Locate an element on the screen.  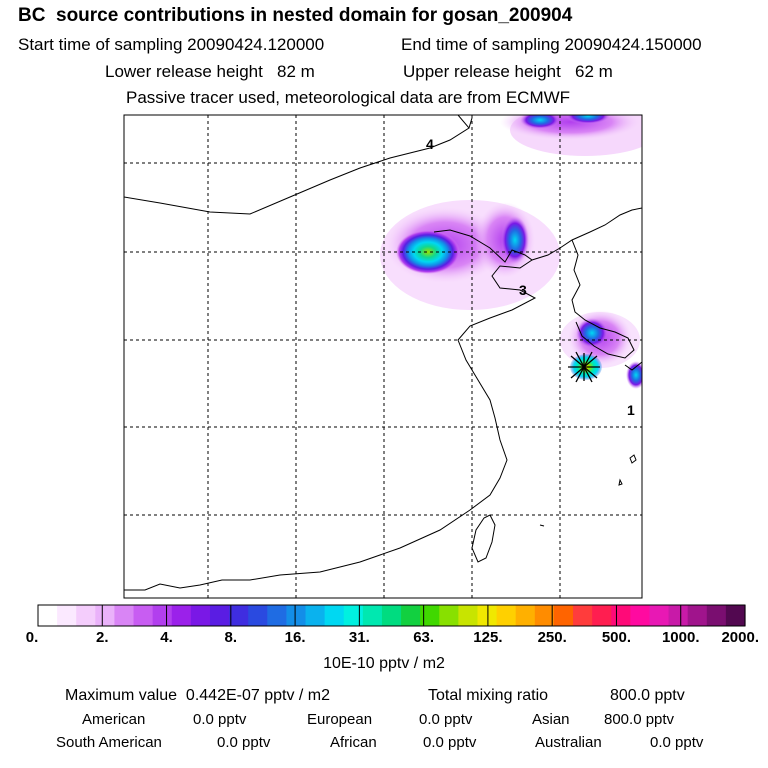
max-value-label: Maximum value 0.442E-07 pptv / m2 is located at coordinates (198, 695).